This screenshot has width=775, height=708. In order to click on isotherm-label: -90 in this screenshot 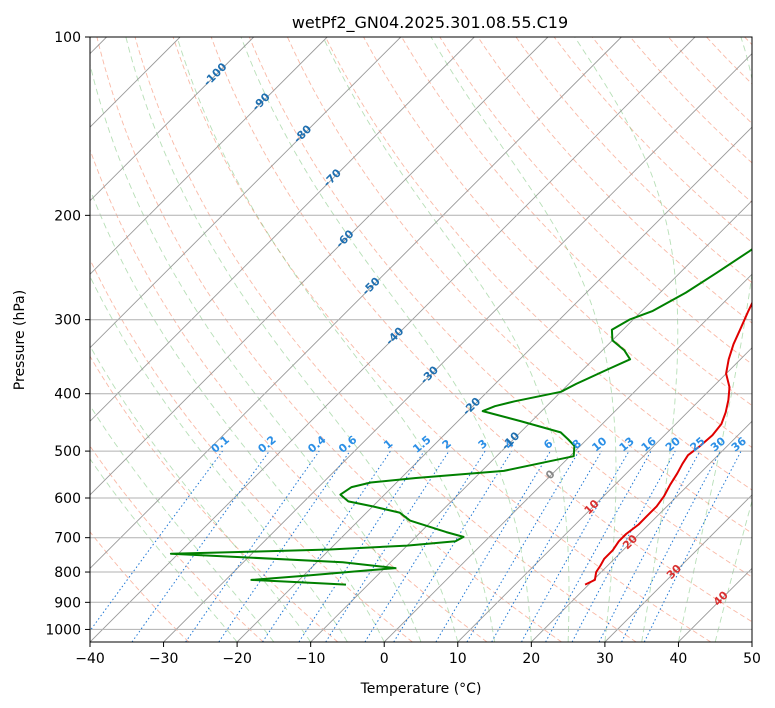, I will do `click(261, 101)`.